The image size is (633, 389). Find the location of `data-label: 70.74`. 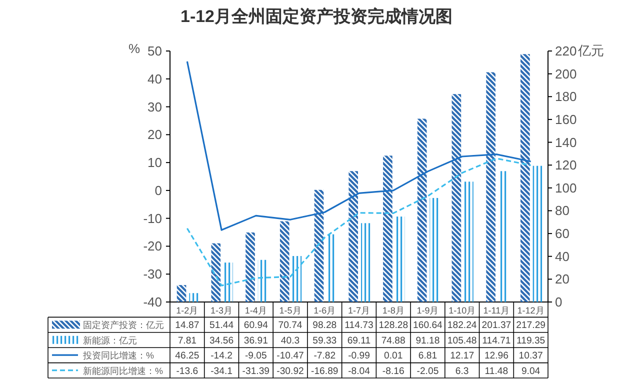

data-label: 70.74 is located at coordinates (290, 326).